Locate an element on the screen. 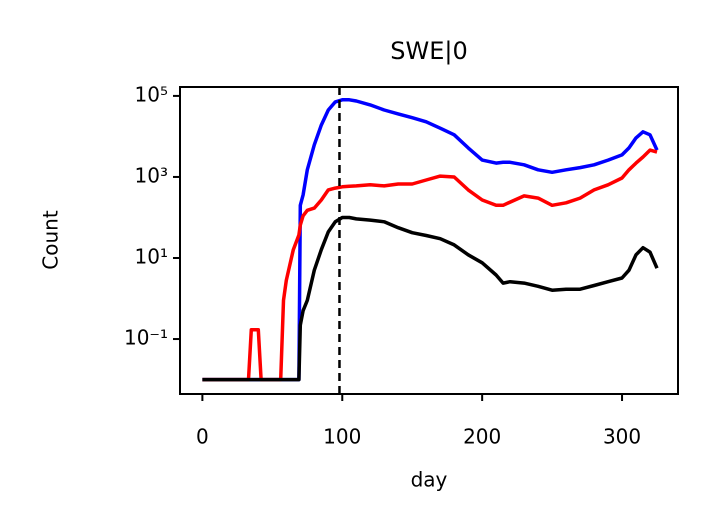  y-axis-label: Count is located at coordinates (51, 240).